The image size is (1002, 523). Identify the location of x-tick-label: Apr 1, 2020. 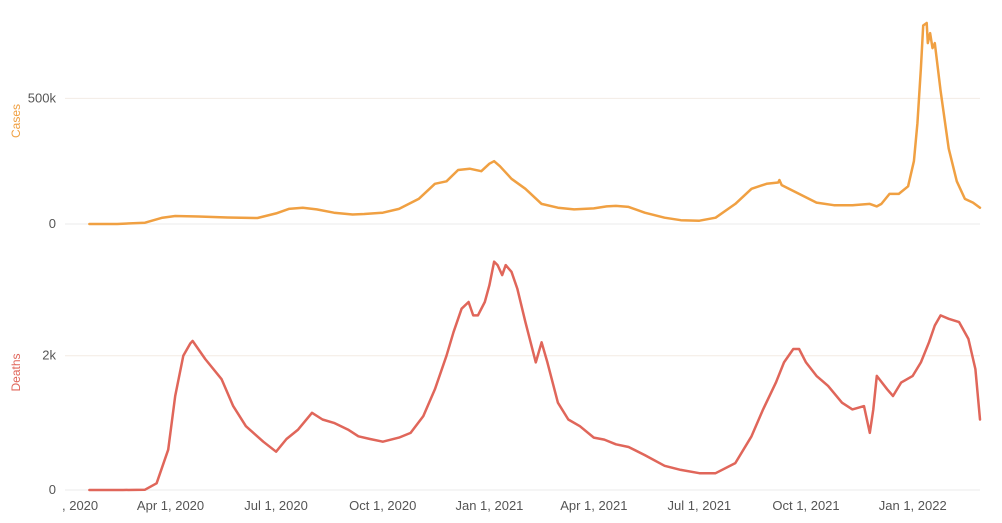
(170, 505).